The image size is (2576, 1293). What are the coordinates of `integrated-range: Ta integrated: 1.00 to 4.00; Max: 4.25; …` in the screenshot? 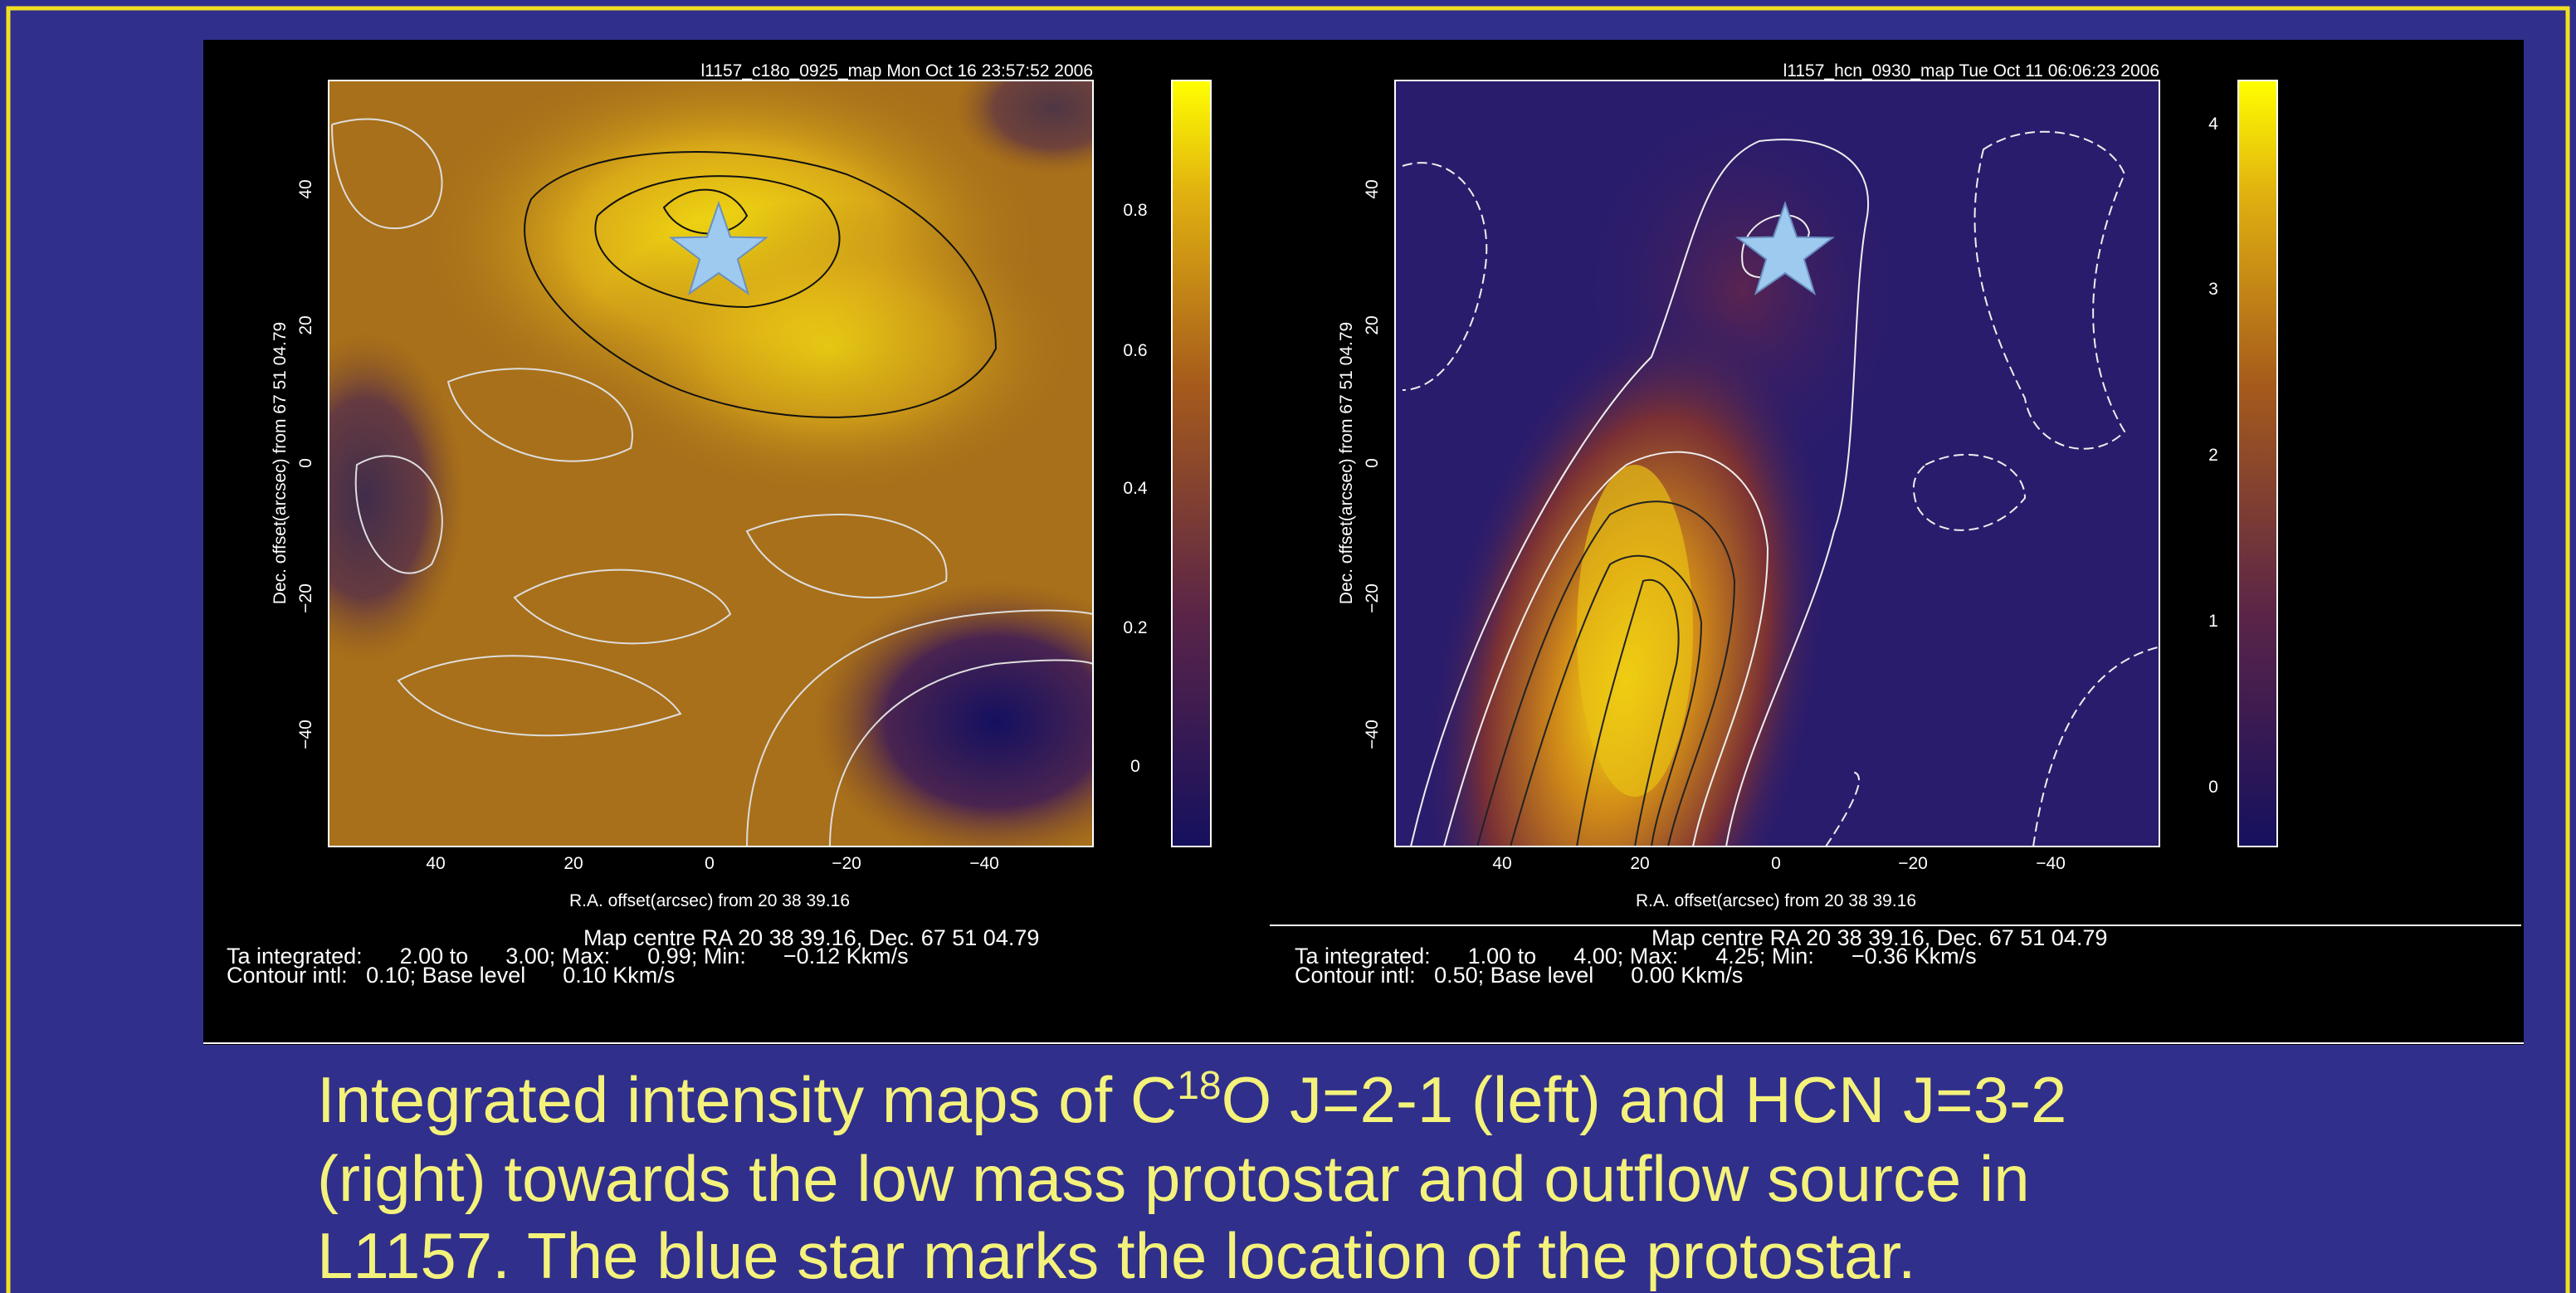 It's located at (1636, 956).